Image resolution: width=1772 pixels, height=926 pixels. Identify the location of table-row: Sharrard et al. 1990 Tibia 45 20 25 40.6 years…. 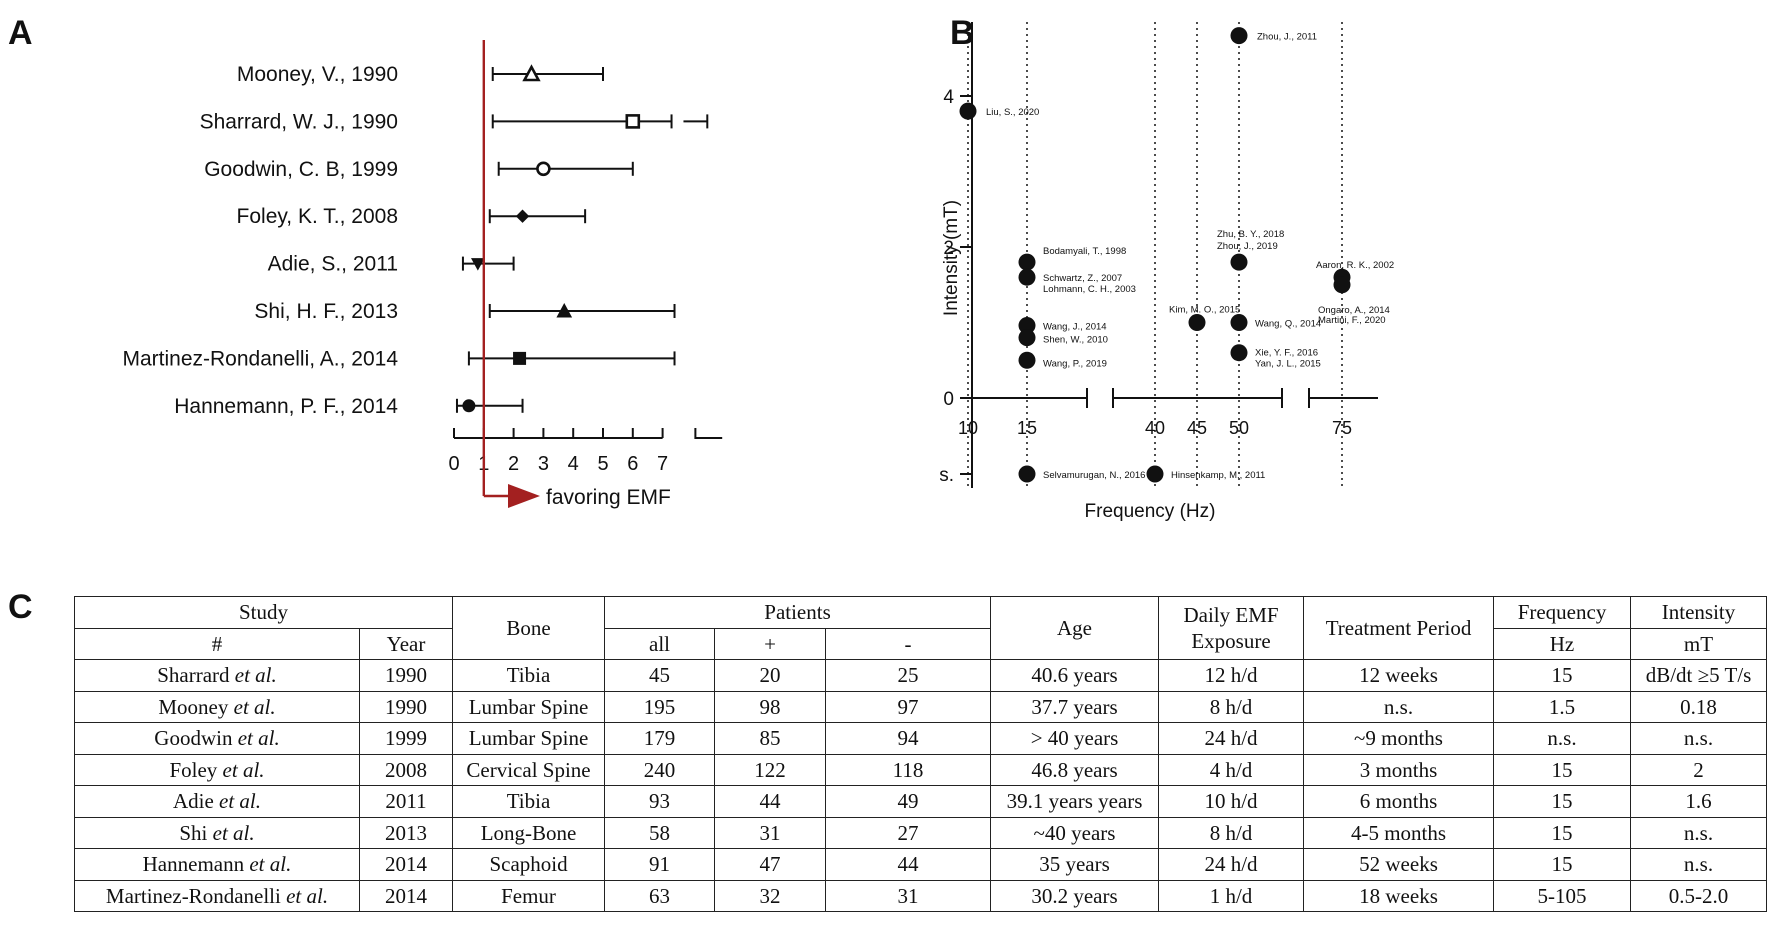
(921, 675).